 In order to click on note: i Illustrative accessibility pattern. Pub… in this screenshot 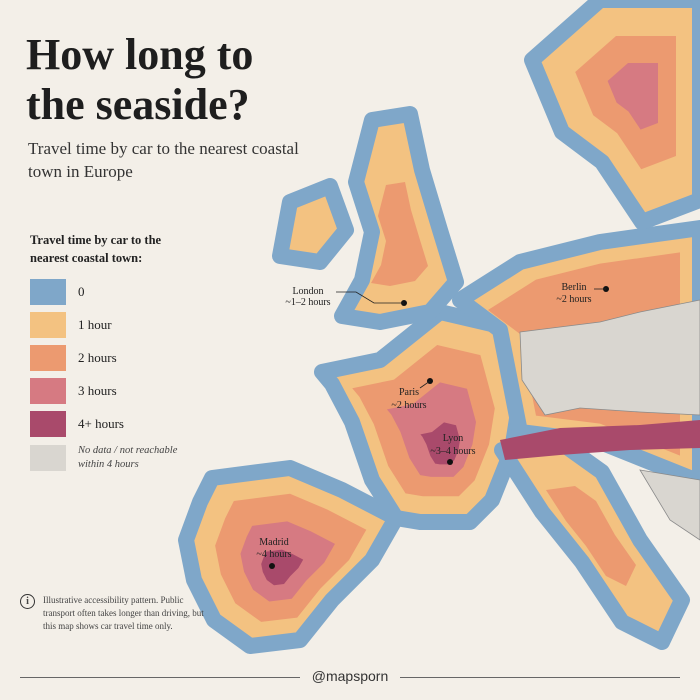, I will do `click(115, 613)`.